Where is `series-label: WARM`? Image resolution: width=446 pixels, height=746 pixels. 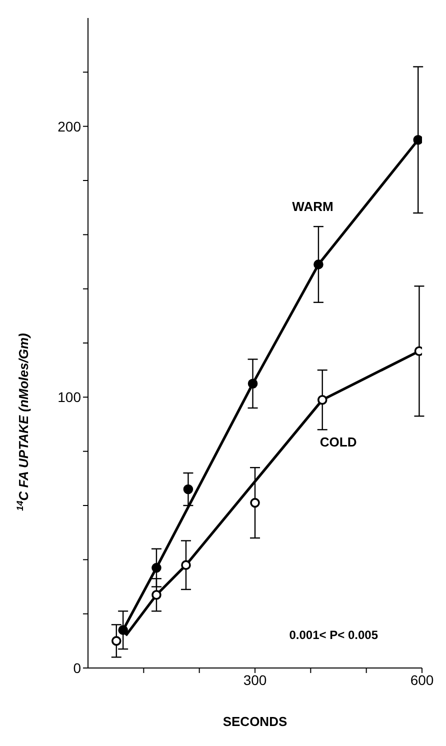
series-label: WARM is located at coordinates (313, 206).